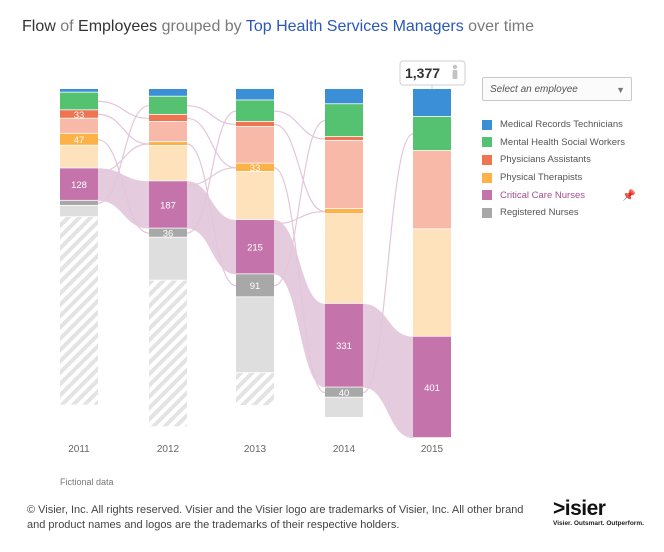  What do you see at coordinates (344, 120) in the screenshot?
I see `bar-mental-health-social-workers-2014` at bounding box center [344, 120].